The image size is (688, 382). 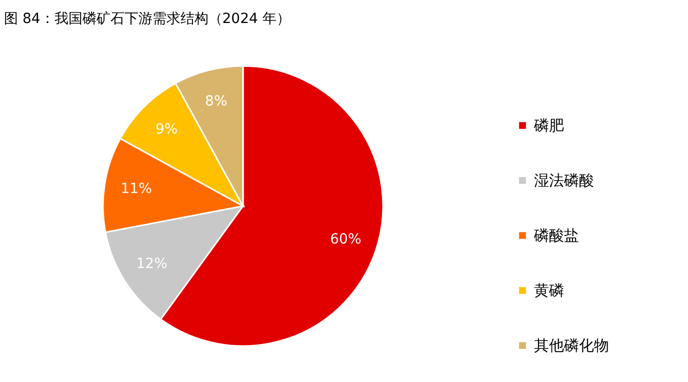 What do you see at coordinates (564, 181) in the screenshot?
I see `legend-label: 湿法磷酸` at bounding box center [564, 181].